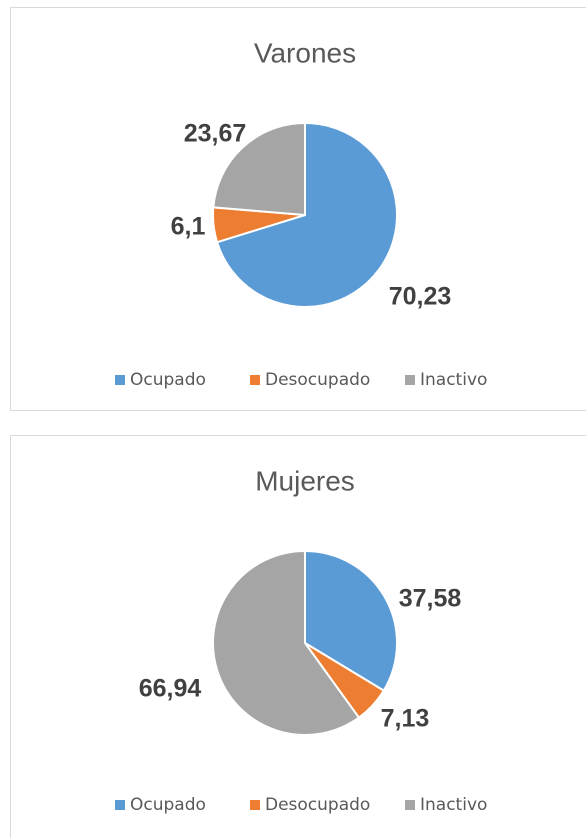 Image resolution: width=586 pixels, height=838 pixels. I want to click on data-label: 37,58, so click(430, 599).